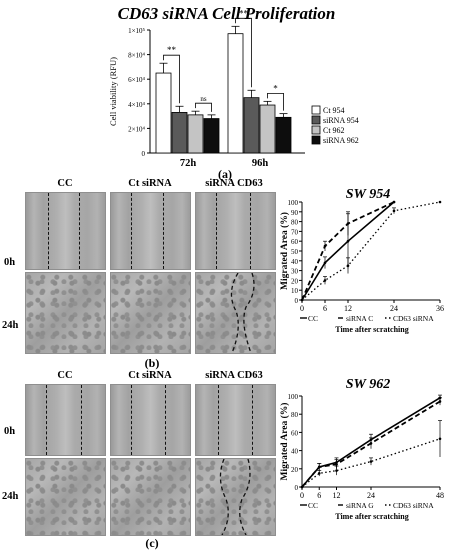  Describe the element at coordinates (65, 313) in the screenshot. I see `micrograph-cc-24h` at that location.